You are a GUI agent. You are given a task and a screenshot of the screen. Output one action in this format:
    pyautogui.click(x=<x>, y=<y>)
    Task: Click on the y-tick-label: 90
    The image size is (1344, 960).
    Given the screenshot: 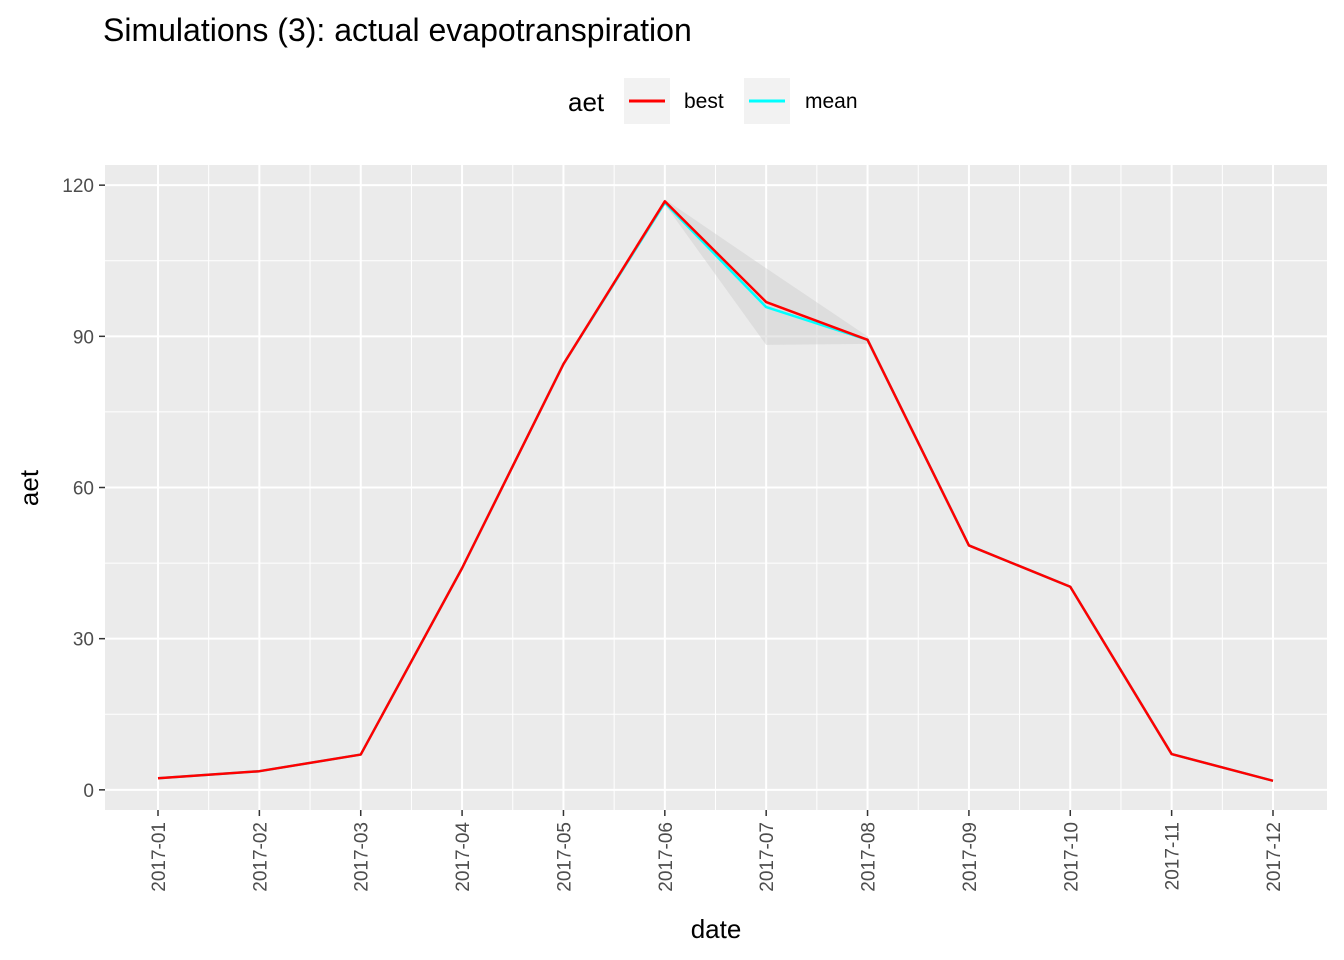 What is the action you would take?
    pyautogui.click(x=83, y=337)
    